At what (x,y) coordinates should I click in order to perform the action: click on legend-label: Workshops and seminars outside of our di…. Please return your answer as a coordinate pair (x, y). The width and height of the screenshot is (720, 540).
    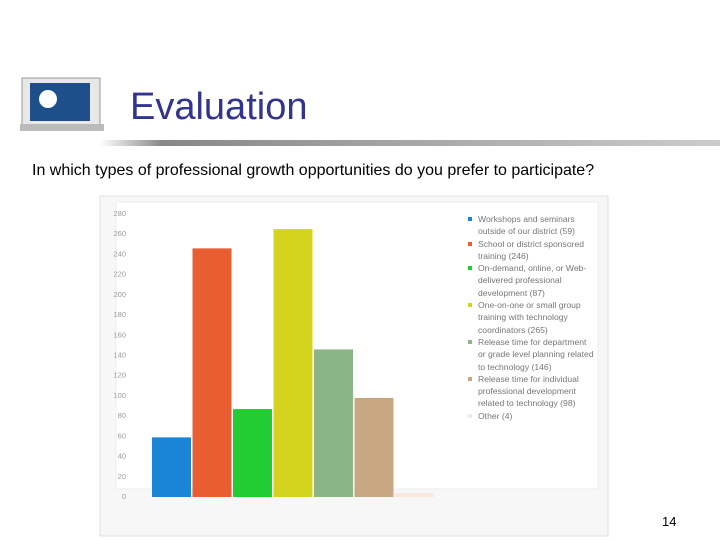
    Looking at the image, I should click on (526, 225).